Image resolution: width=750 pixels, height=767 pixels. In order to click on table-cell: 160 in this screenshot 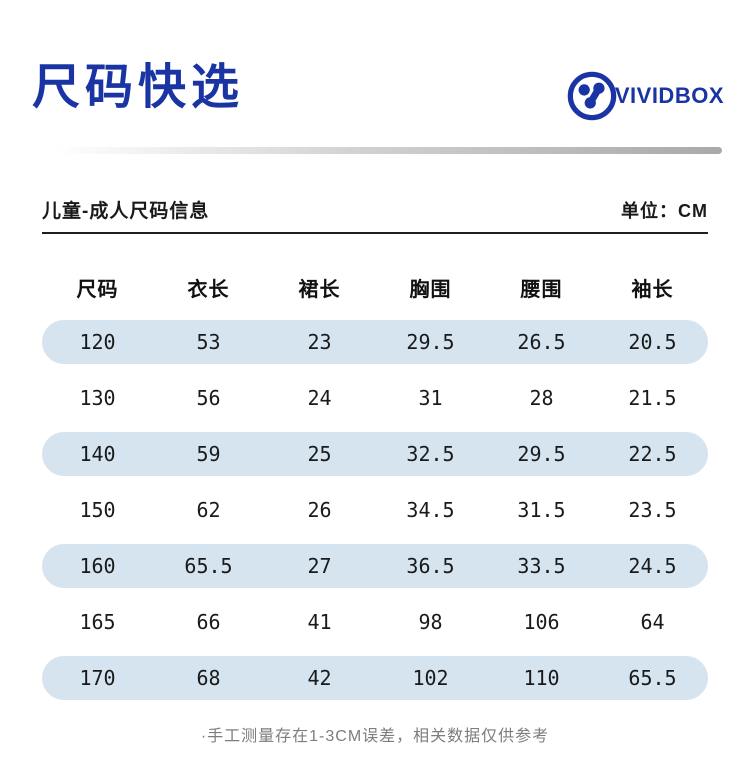, I will do `click(97, 566)`.